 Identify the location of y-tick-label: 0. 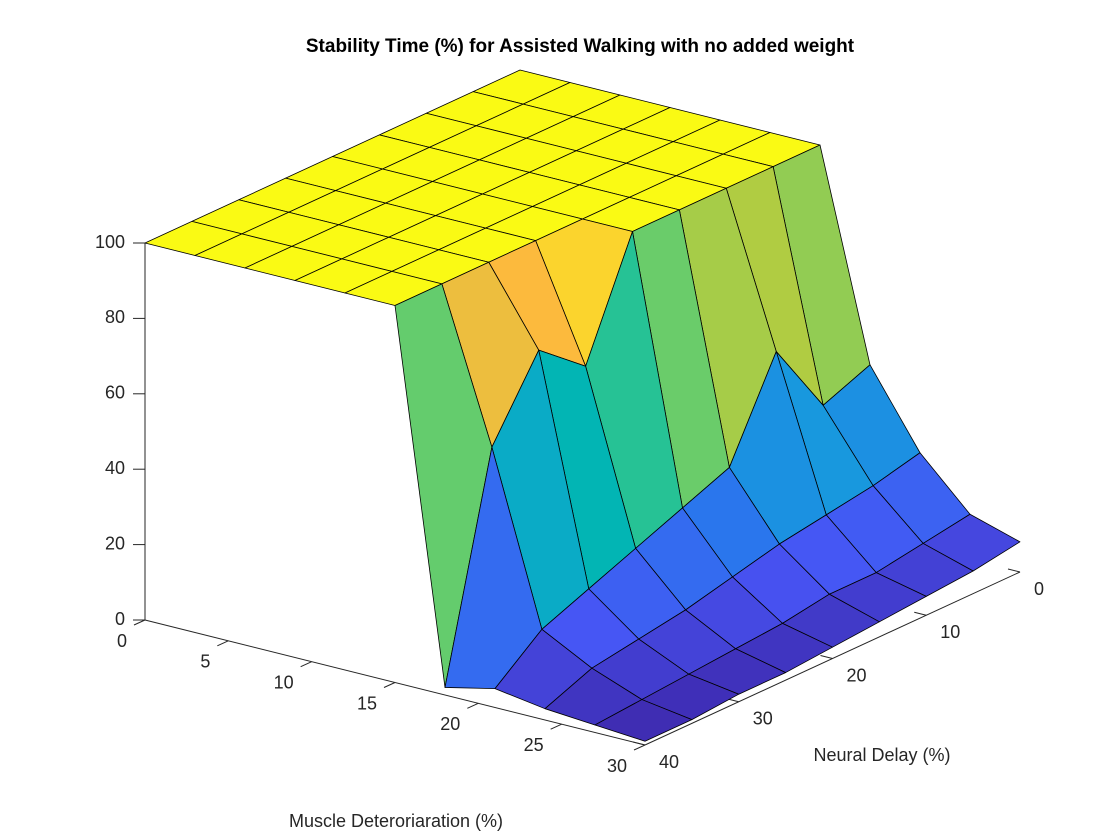
(1039, 589).